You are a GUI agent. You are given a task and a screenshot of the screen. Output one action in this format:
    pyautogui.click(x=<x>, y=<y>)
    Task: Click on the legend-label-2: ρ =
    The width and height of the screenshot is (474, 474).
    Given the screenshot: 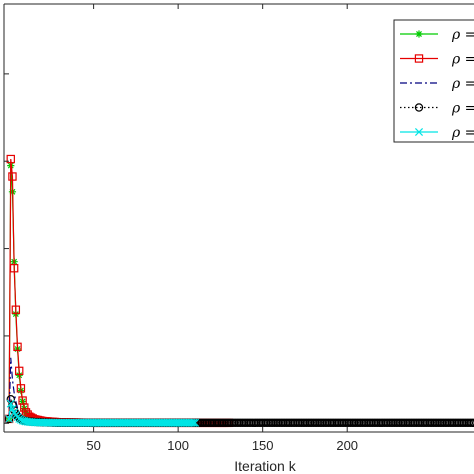 What is the action you would take?
    pyautogui.click(x=462, y=60)
    